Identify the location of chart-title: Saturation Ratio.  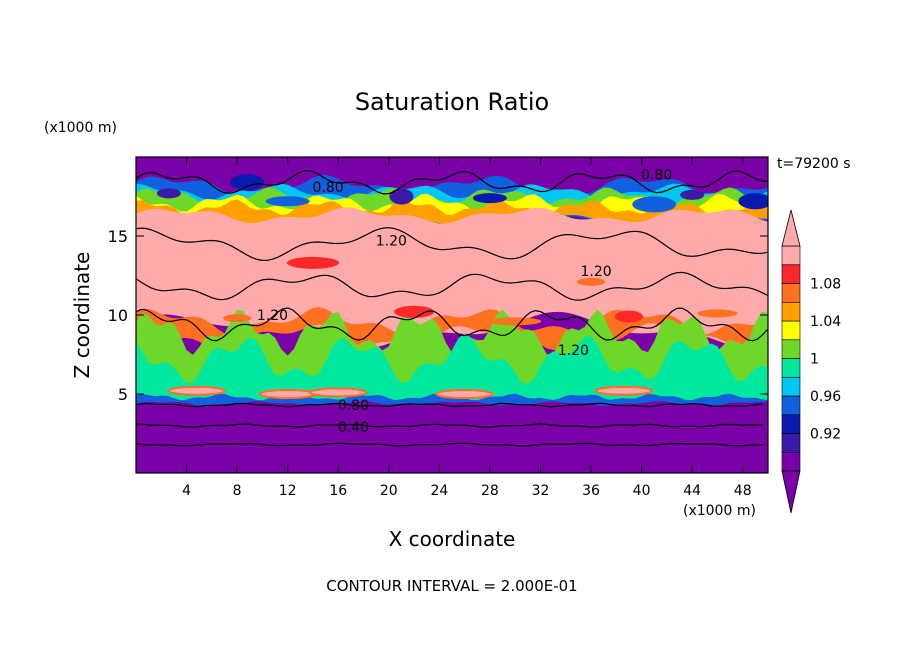
(452, 102).